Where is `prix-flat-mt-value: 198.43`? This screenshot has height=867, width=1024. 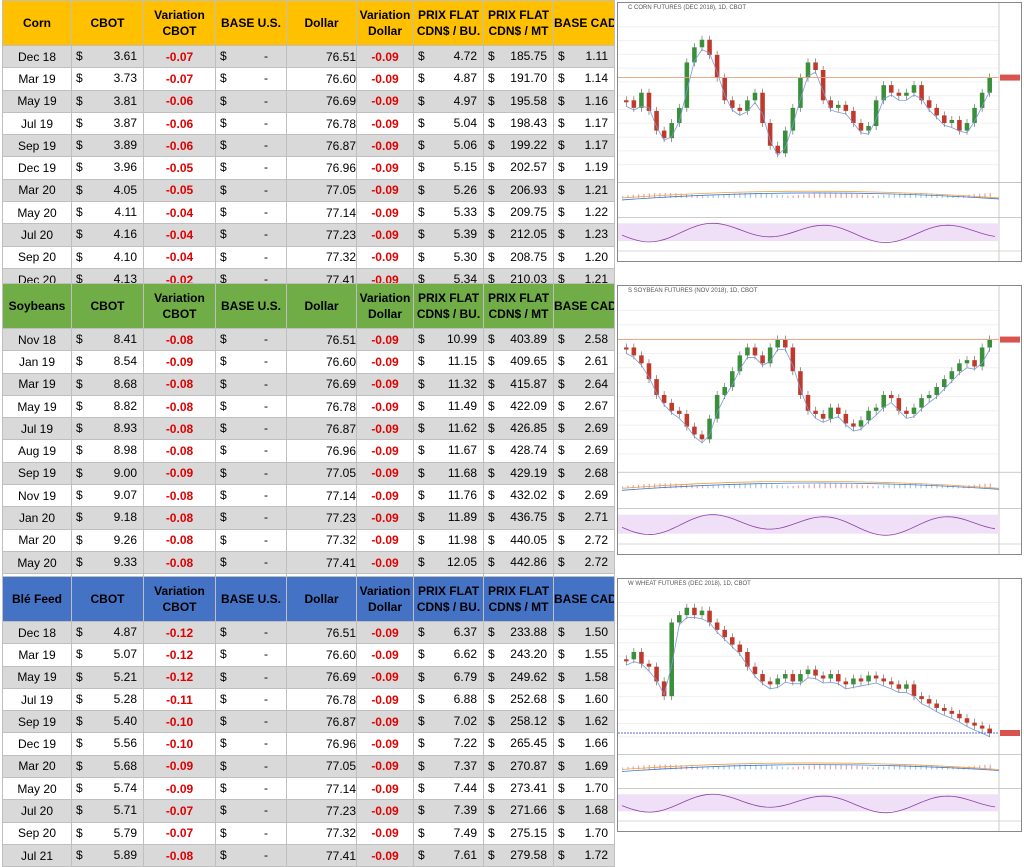 prix-flat-mt-value: 198.43 is located at coordinates (528, 122).